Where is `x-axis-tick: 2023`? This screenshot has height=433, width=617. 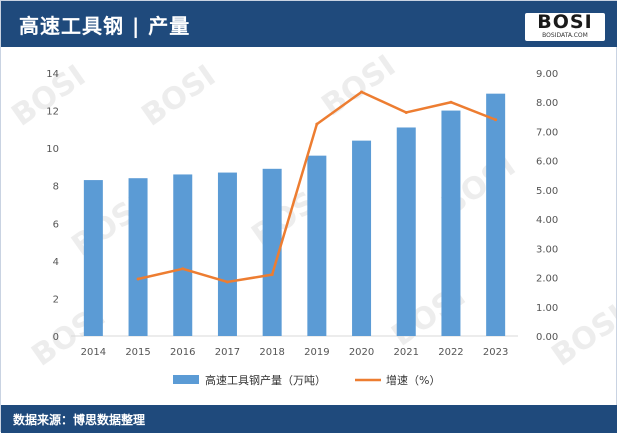 x-axis-tick: 2023 is located at coordinates (495, 352).